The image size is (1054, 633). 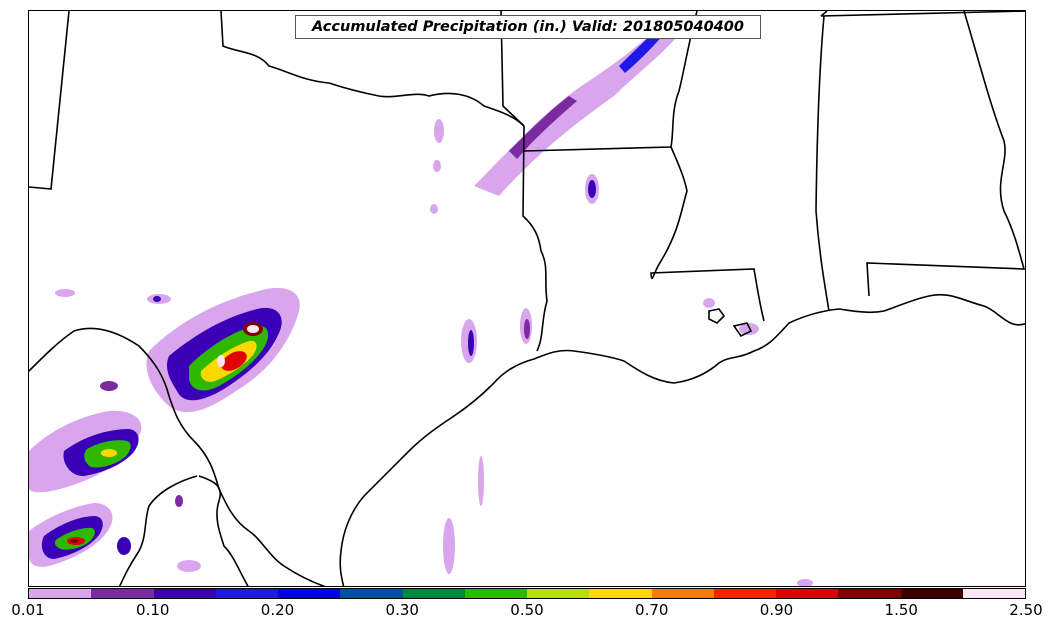 I want to click on colorbar-tick-label: 0.70, so click(x=652, y=610).